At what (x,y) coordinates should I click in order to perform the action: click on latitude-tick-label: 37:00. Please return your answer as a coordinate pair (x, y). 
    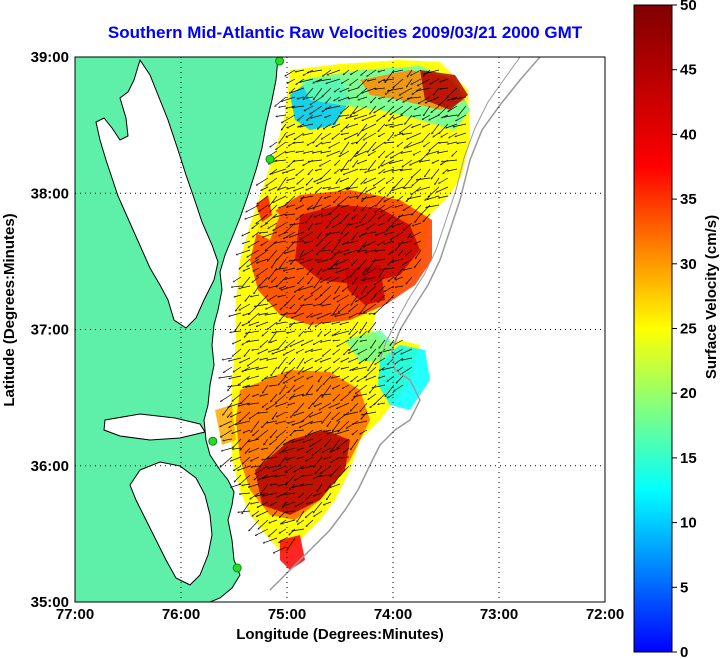
    Looking at the image, I should click on (50, 330).